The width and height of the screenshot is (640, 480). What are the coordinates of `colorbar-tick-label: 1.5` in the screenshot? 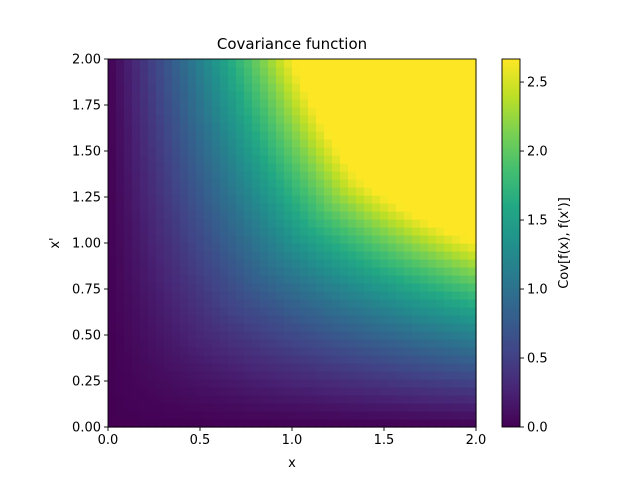 It's located at (537, 221).